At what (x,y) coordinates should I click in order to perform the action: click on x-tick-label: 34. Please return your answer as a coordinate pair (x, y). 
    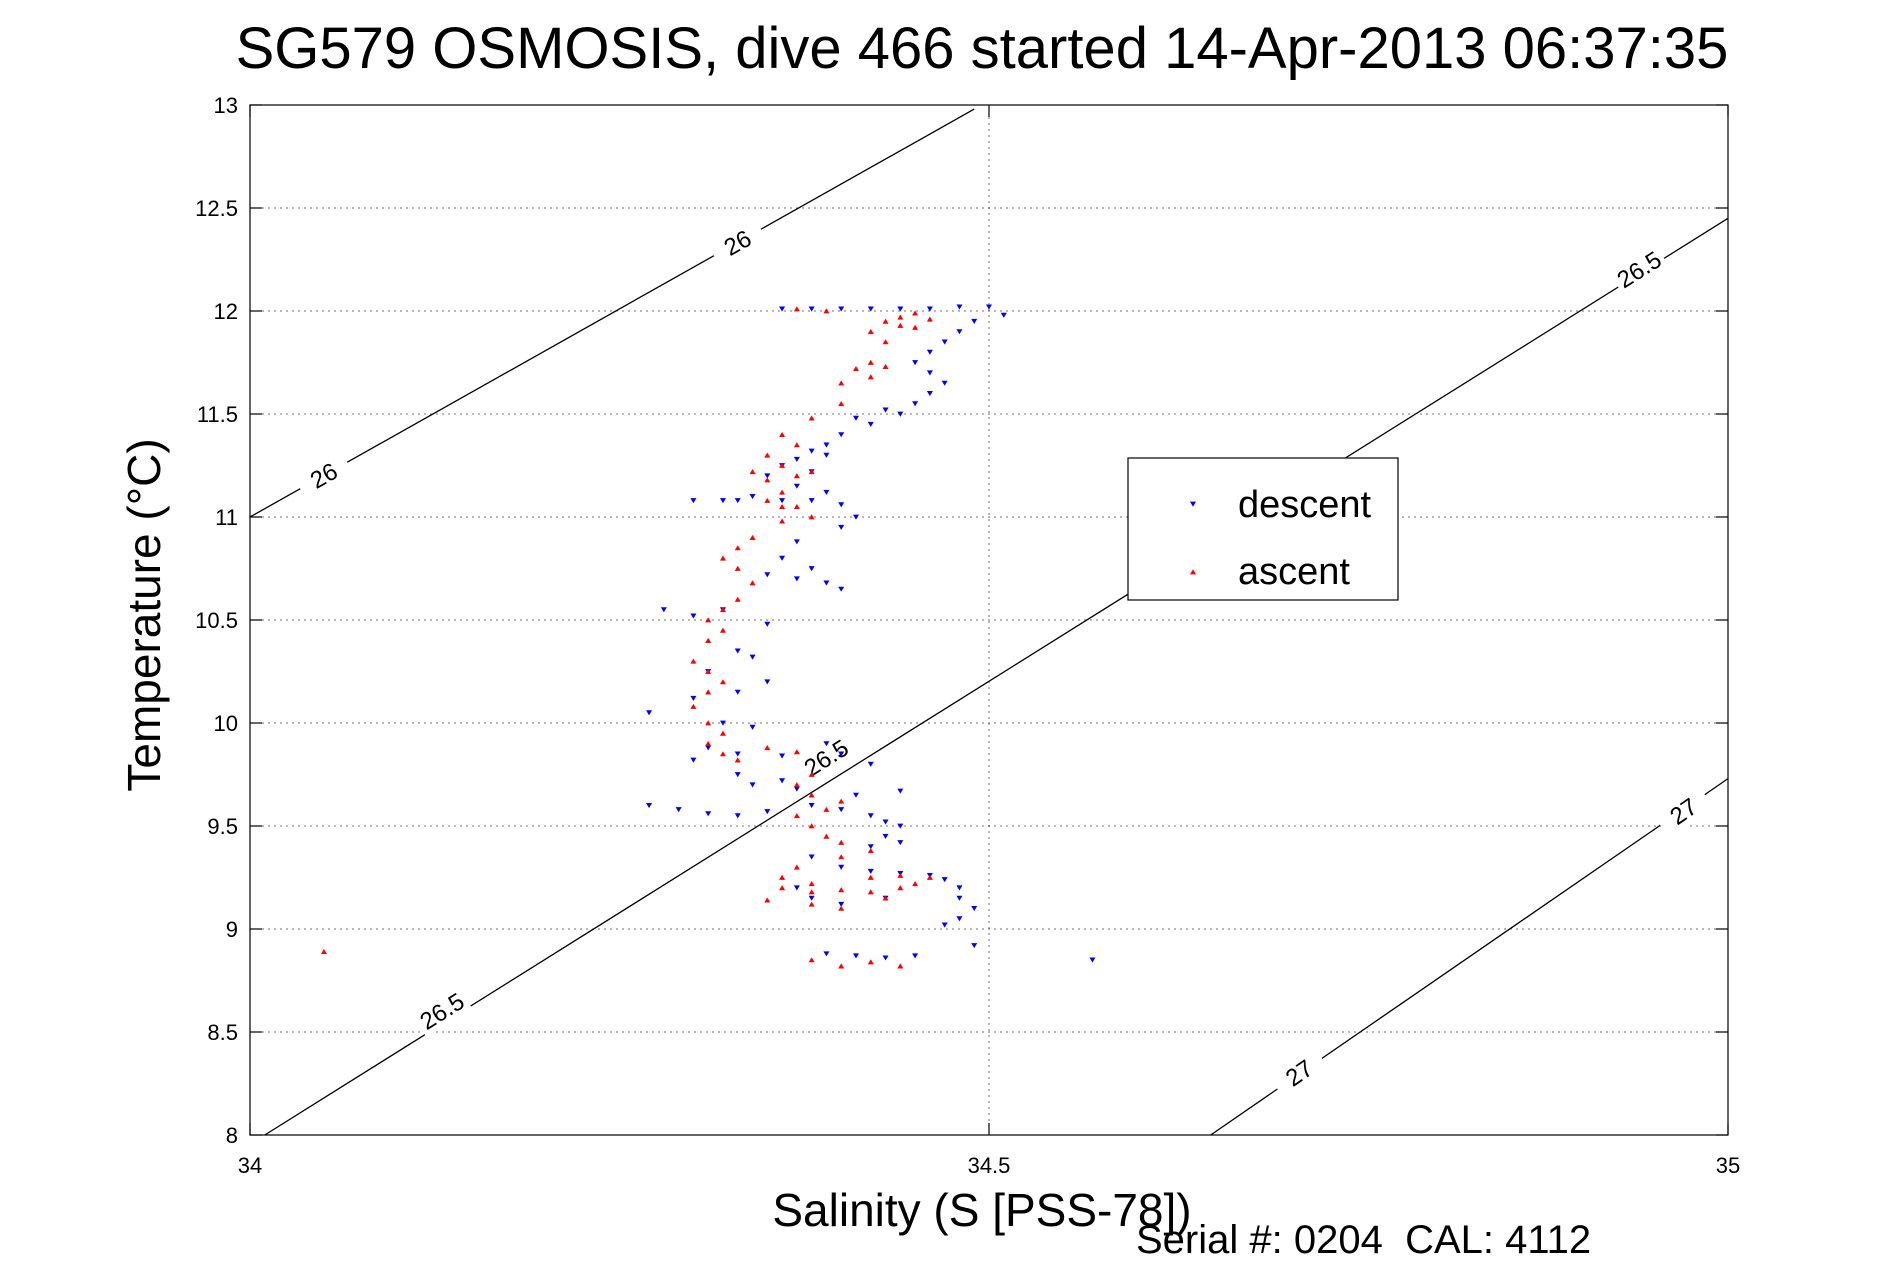
    Looking at the image, I should click on (250, 1165).